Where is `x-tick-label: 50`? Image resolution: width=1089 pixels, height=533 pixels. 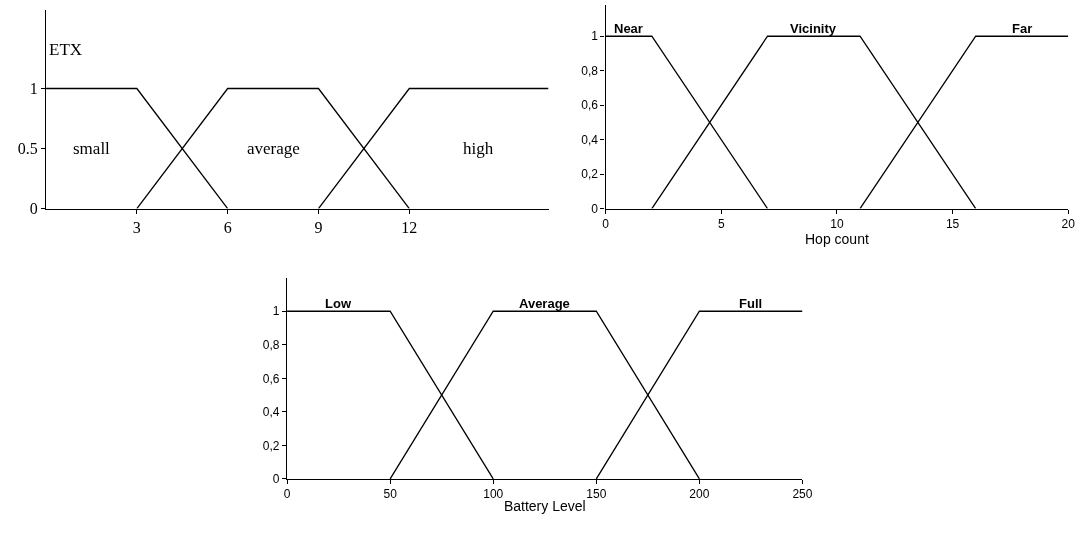
x-tick-label: 50 is located at coordinates (390, 494).